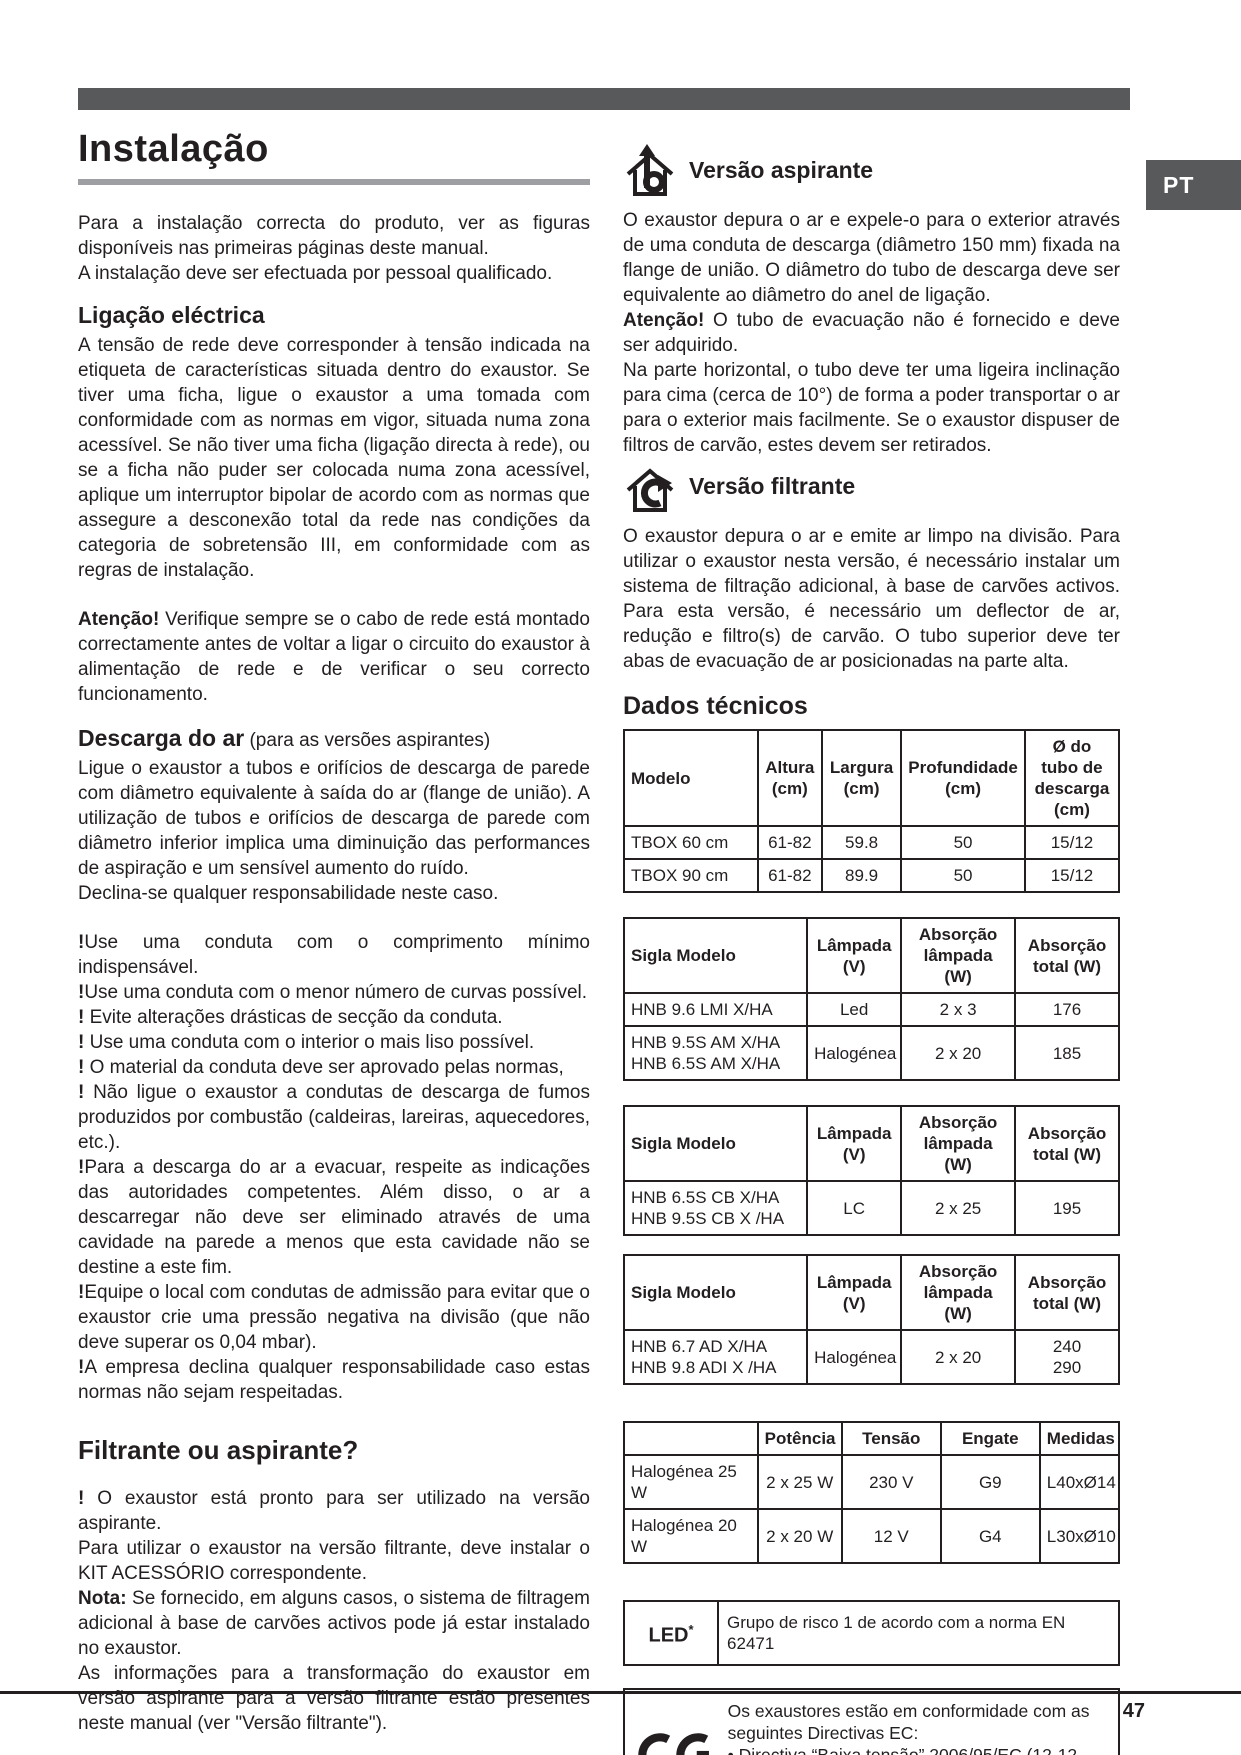 Image resolution: width=1241 pixels, height=1755 pixels. I want to click on table-row: TBOX 60 cm 61-82 59.8 50 15/12, so click(872, 842).